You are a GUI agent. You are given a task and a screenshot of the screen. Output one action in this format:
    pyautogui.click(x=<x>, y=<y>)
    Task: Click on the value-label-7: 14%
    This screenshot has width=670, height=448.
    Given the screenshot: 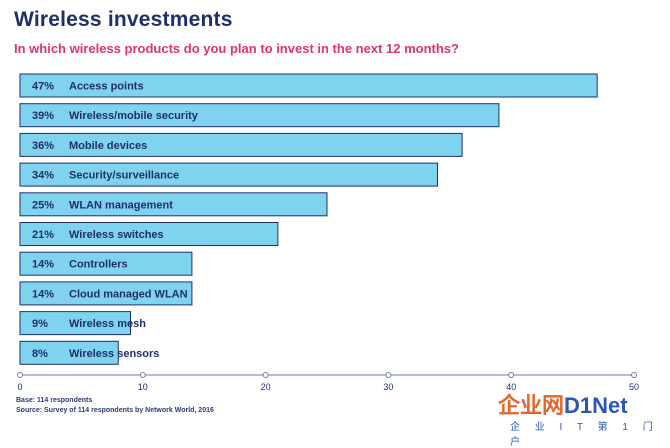 What is the action you would take?
    pyautogui.click(x=43, y=294)
    